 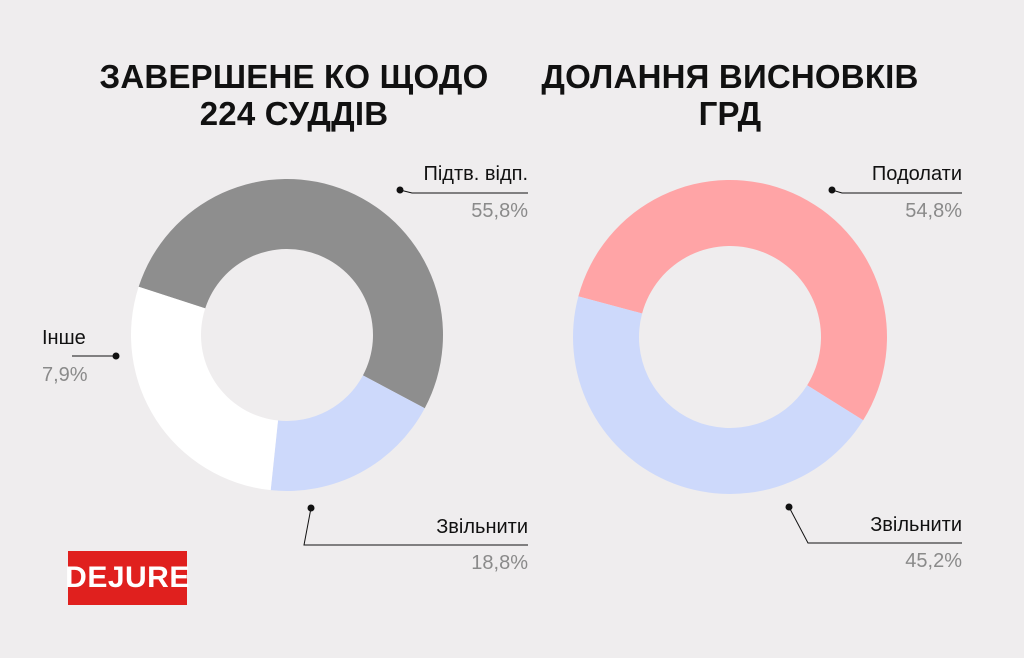 I want to click on chart-title-right: ДОЛАННЯ ВИСНОВКІВ ГРД, so click(x=730, y=95).